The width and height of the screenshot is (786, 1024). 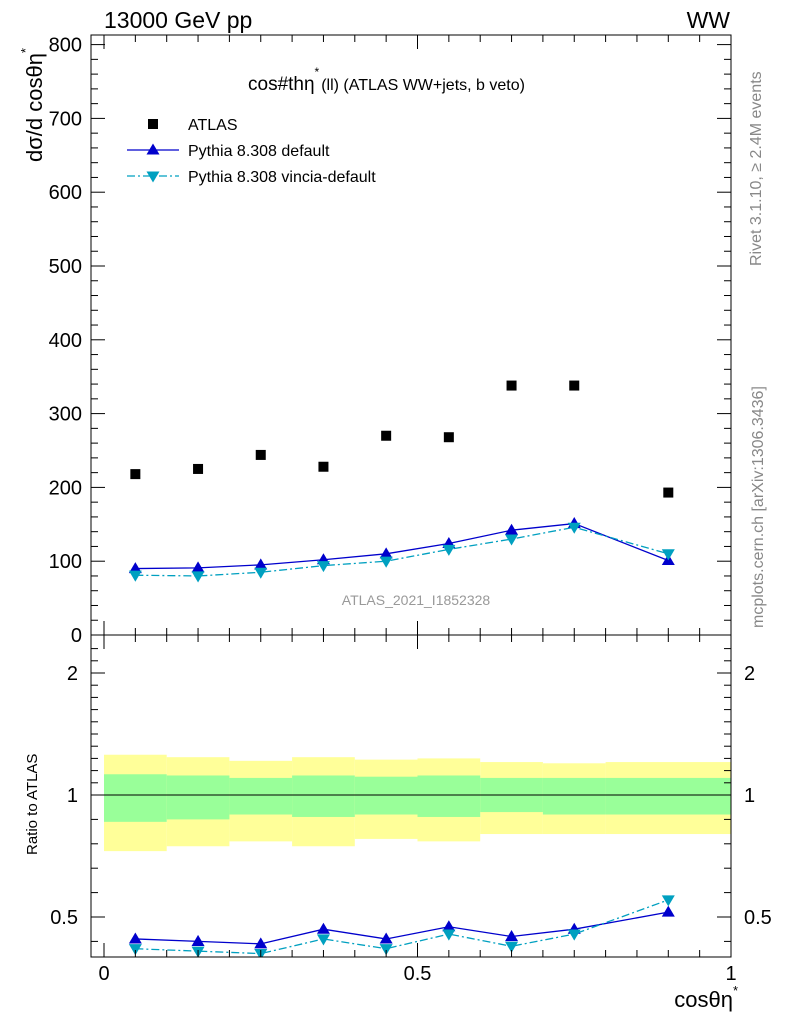 I want to click on ratio-series-1-line, so click(x=402, y=927).